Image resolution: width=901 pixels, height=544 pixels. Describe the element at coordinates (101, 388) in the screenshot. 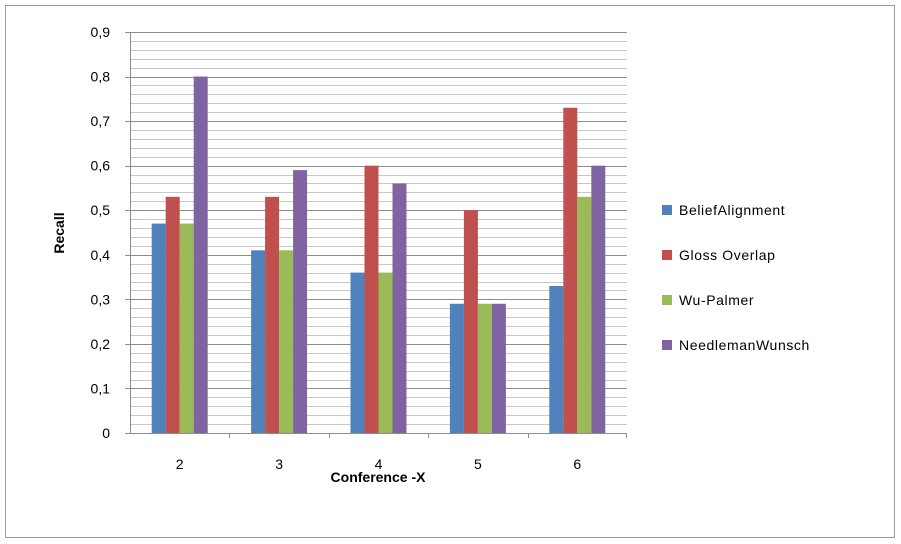

I see `y-tick-label: 0,1` at that location.